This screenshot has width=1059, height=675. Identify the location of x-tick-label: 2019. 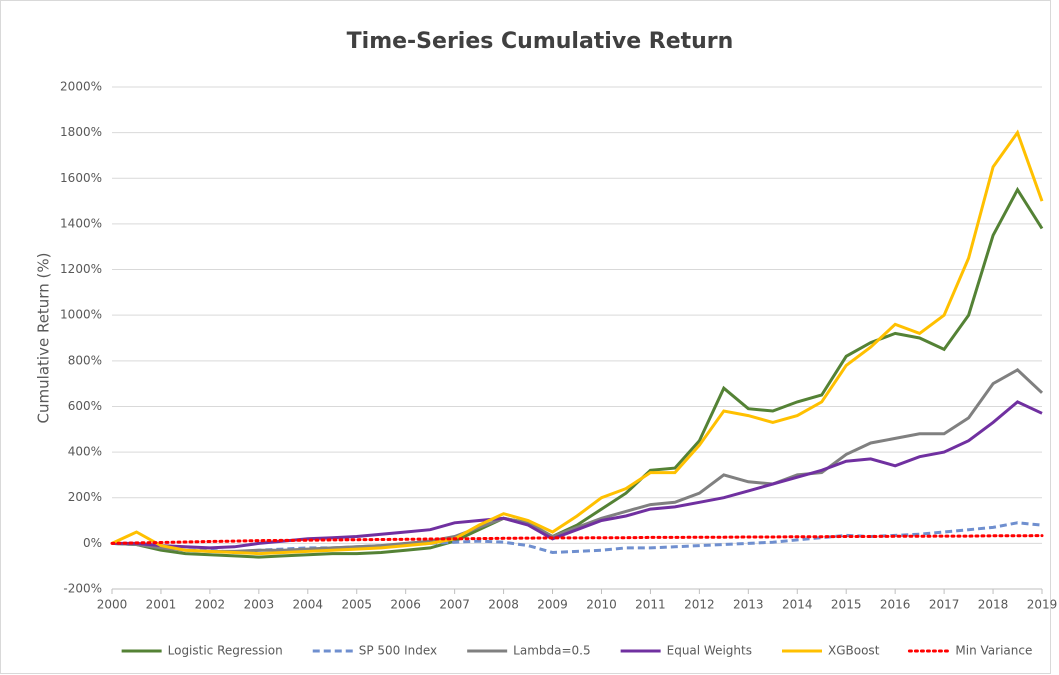
(1042, 605).